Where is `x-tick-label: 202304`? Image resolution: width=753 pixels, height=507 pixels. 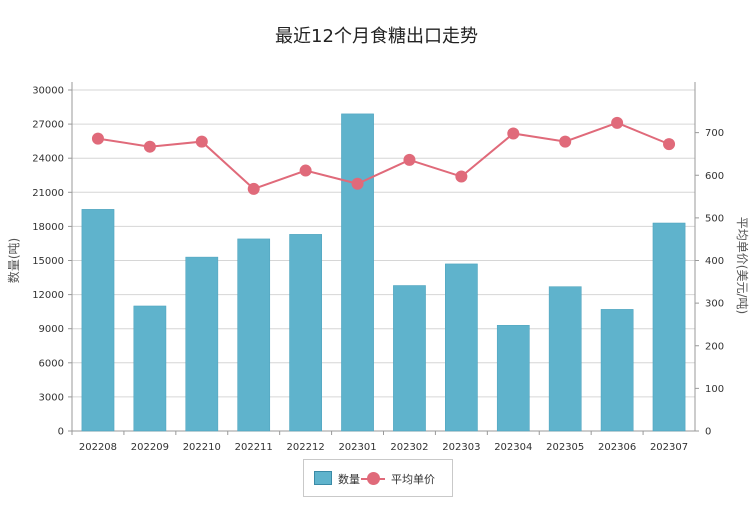 x-tick-label: 202304 is located at coordinates (513, 447).